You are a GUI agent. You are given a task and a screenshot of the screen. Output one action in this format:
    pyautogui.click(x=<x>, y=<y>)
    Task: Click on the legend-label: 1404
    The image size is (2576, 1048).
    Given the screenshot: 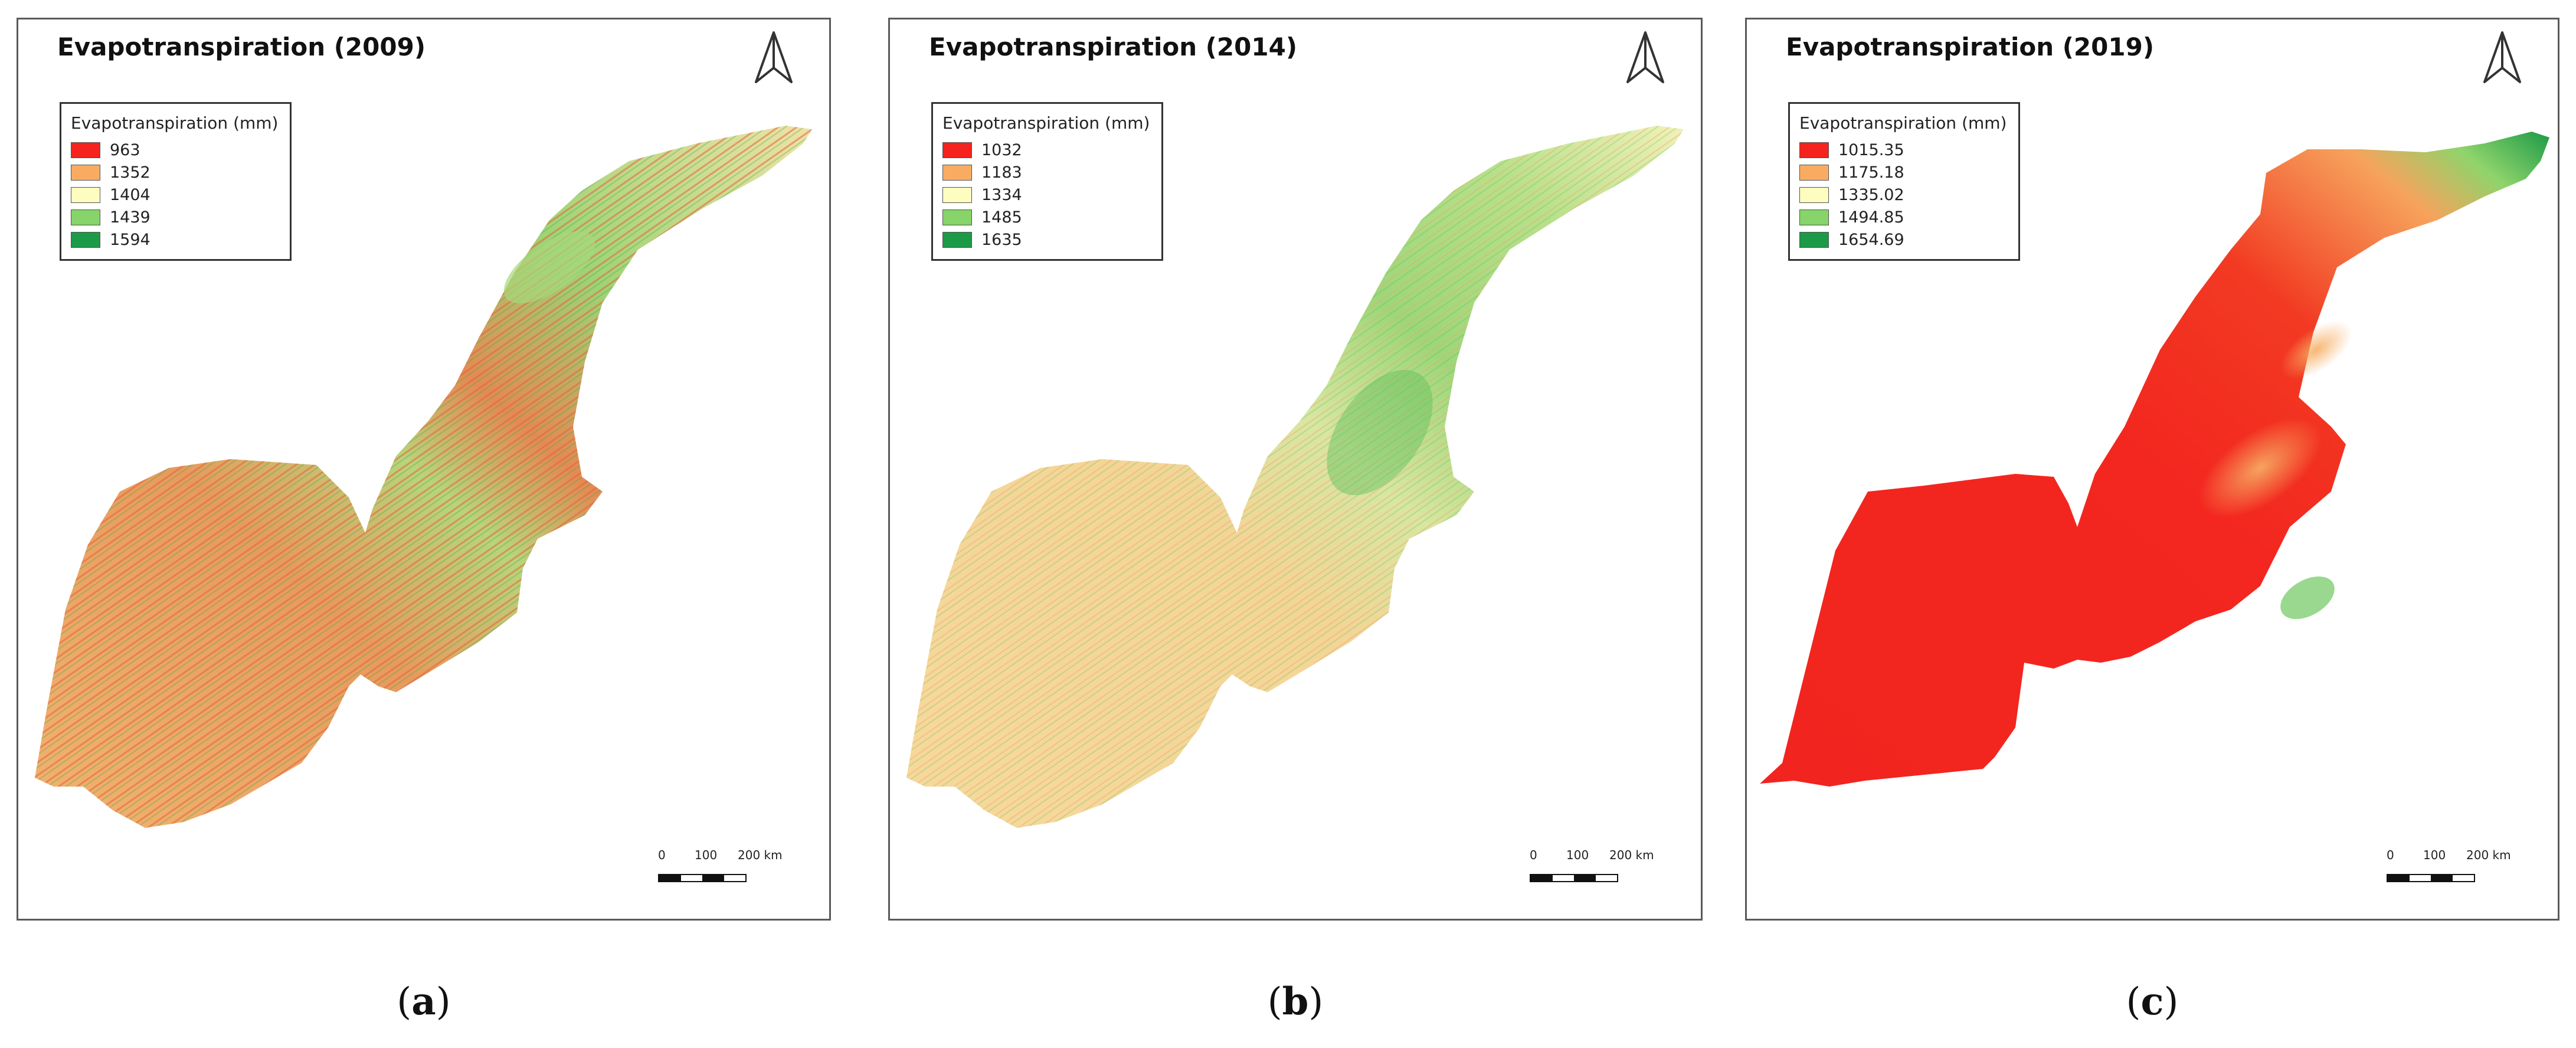 What is the action you would take?
    pyautogui.click(x=130, y=194)
    